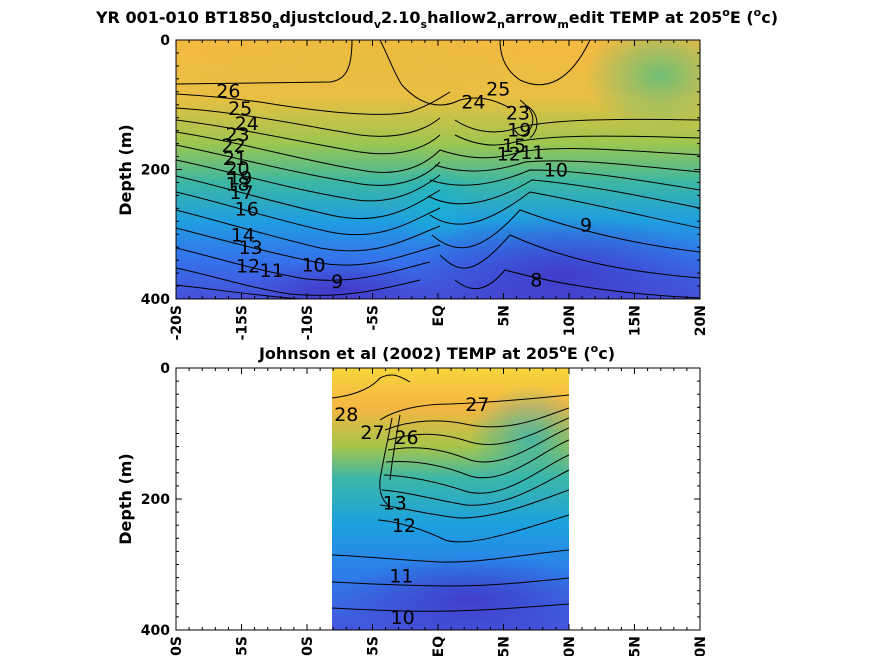  What do you see at coordinates (243, 322) in the screenshot?
I see `top-x-tick-label: -15S` at bounding box center [243, 322].